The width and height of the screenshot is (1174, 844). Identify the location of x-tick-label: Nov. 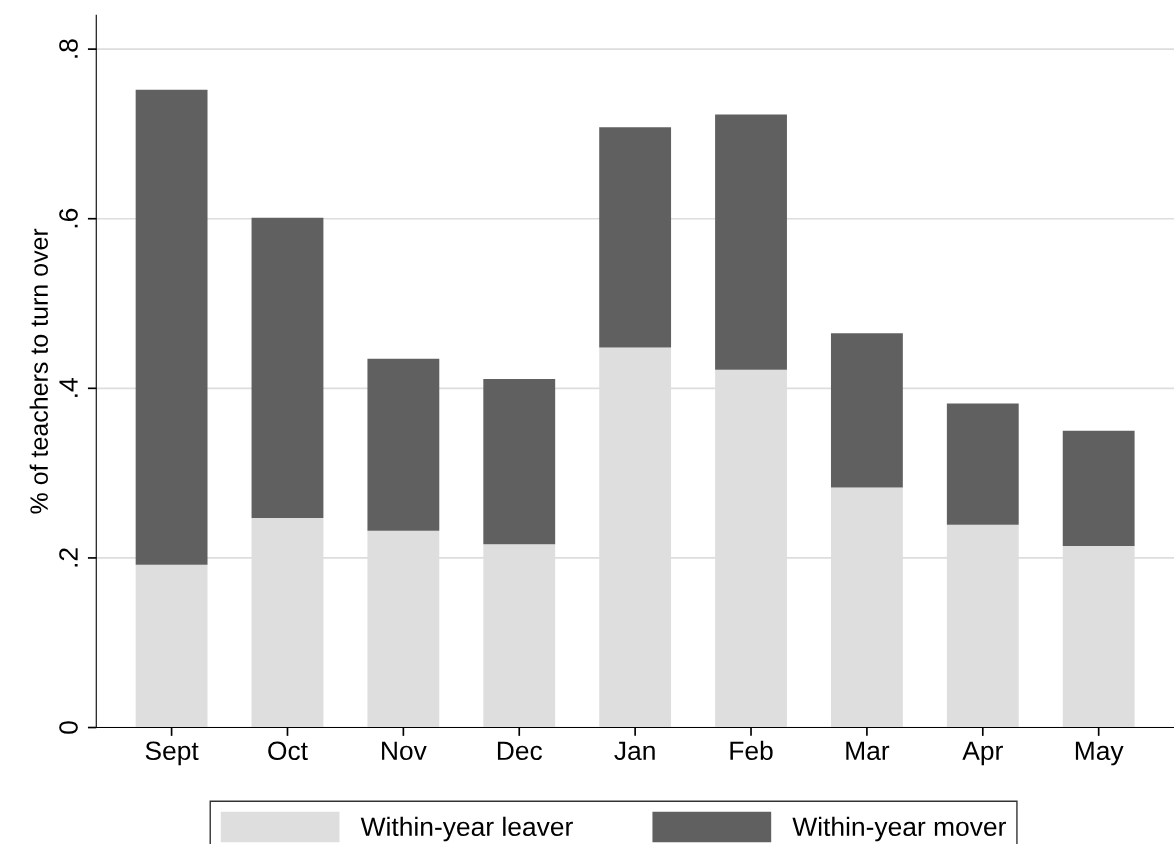
(404, 751).